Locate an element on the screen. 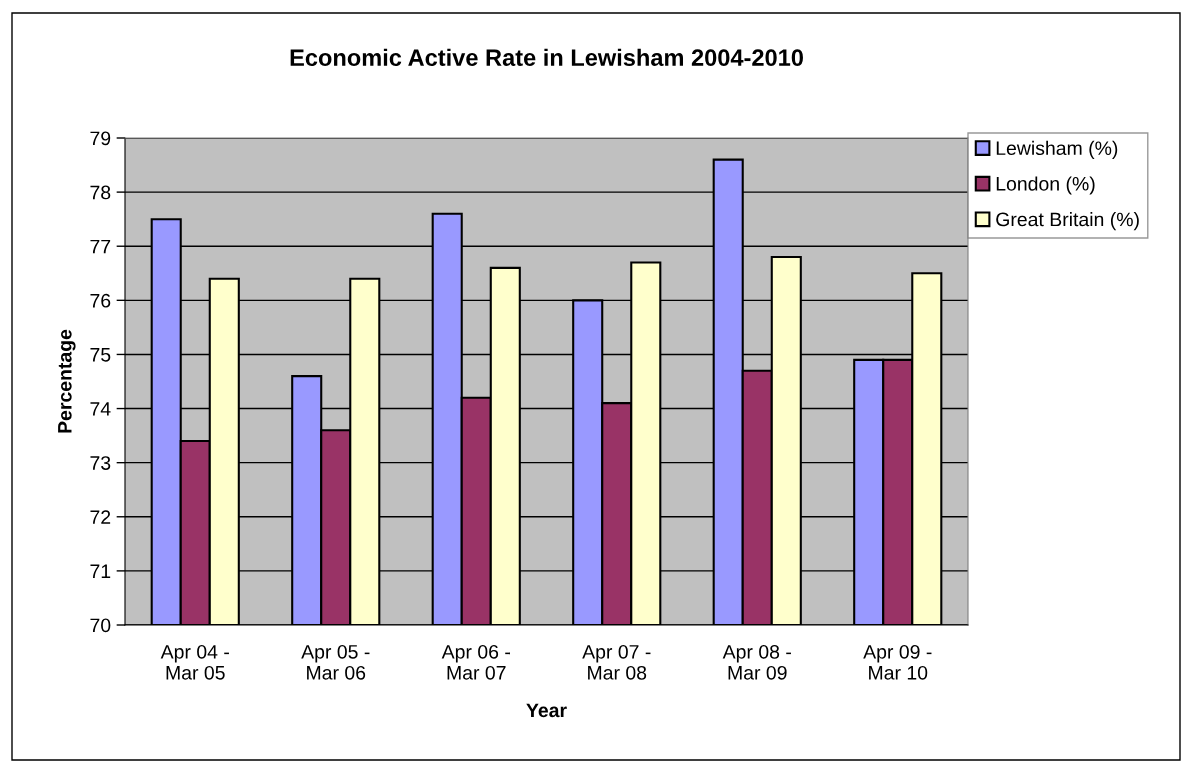  x-tick-label: Apr 05 - Mar 06 is located at coordinates (335, 662).